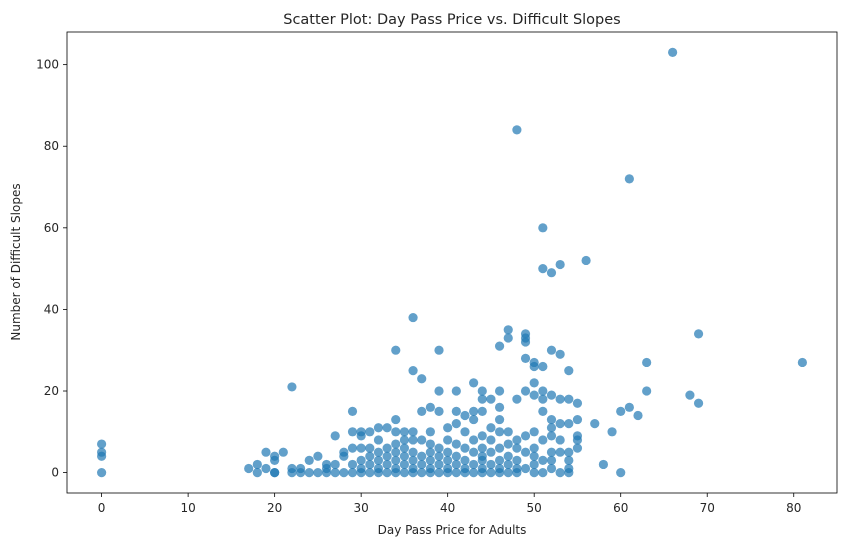 This screenshot has height=547, width=850. Describe the element at coordinates (620, 508) in the screenshot. I see `x-tick-label: 60` at that location.